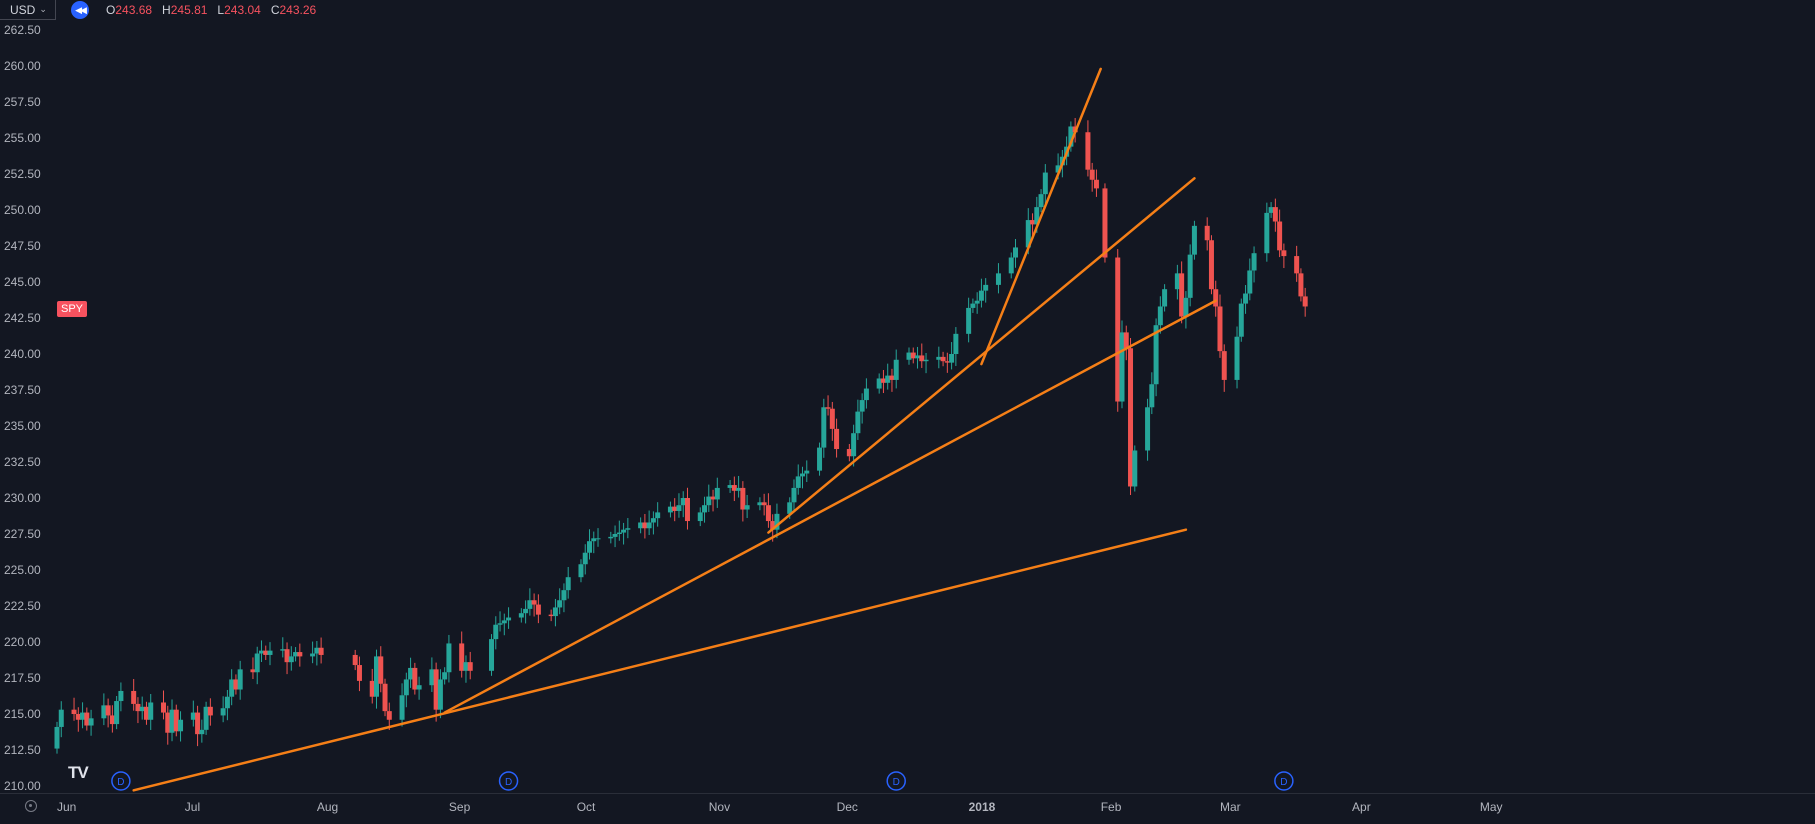  What do you see at coordinates (22, 138) in the screenshot?
I see `price-tick-label: 255.00` at bounding box center [22, 138].